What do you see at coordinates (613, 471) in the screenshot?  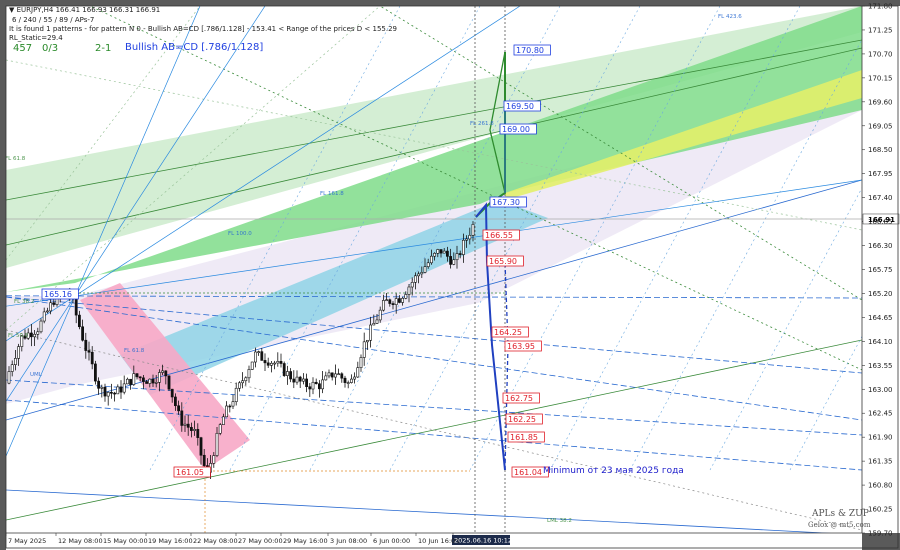 I see `annotation-minimum: Minimum от 23 мая 2025 года` at bounding box center [613, 471].